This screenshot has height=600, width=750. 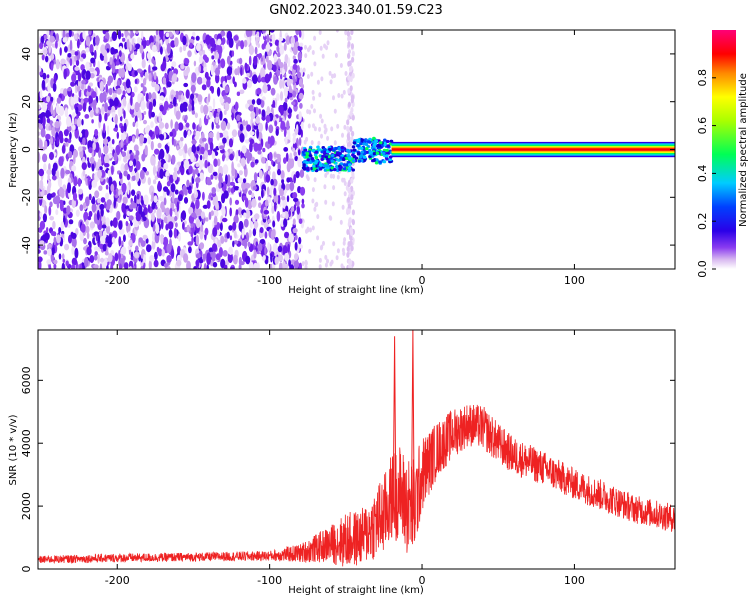 What do you see at coordinates (26, 102) in the screenshot?
I see `y-tick-label: 20` at bounding box center [26, 102].